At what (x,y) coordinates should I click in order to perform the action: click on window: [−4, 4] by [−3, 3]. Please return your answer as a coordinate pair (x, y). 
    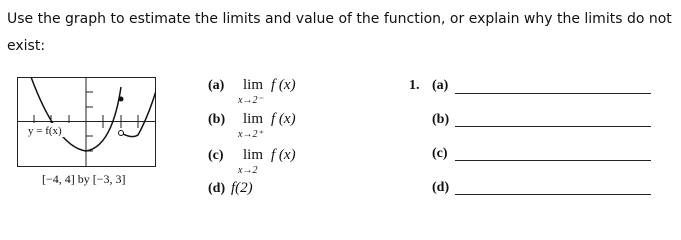
    Looking at the image, I should click on (84, 179).